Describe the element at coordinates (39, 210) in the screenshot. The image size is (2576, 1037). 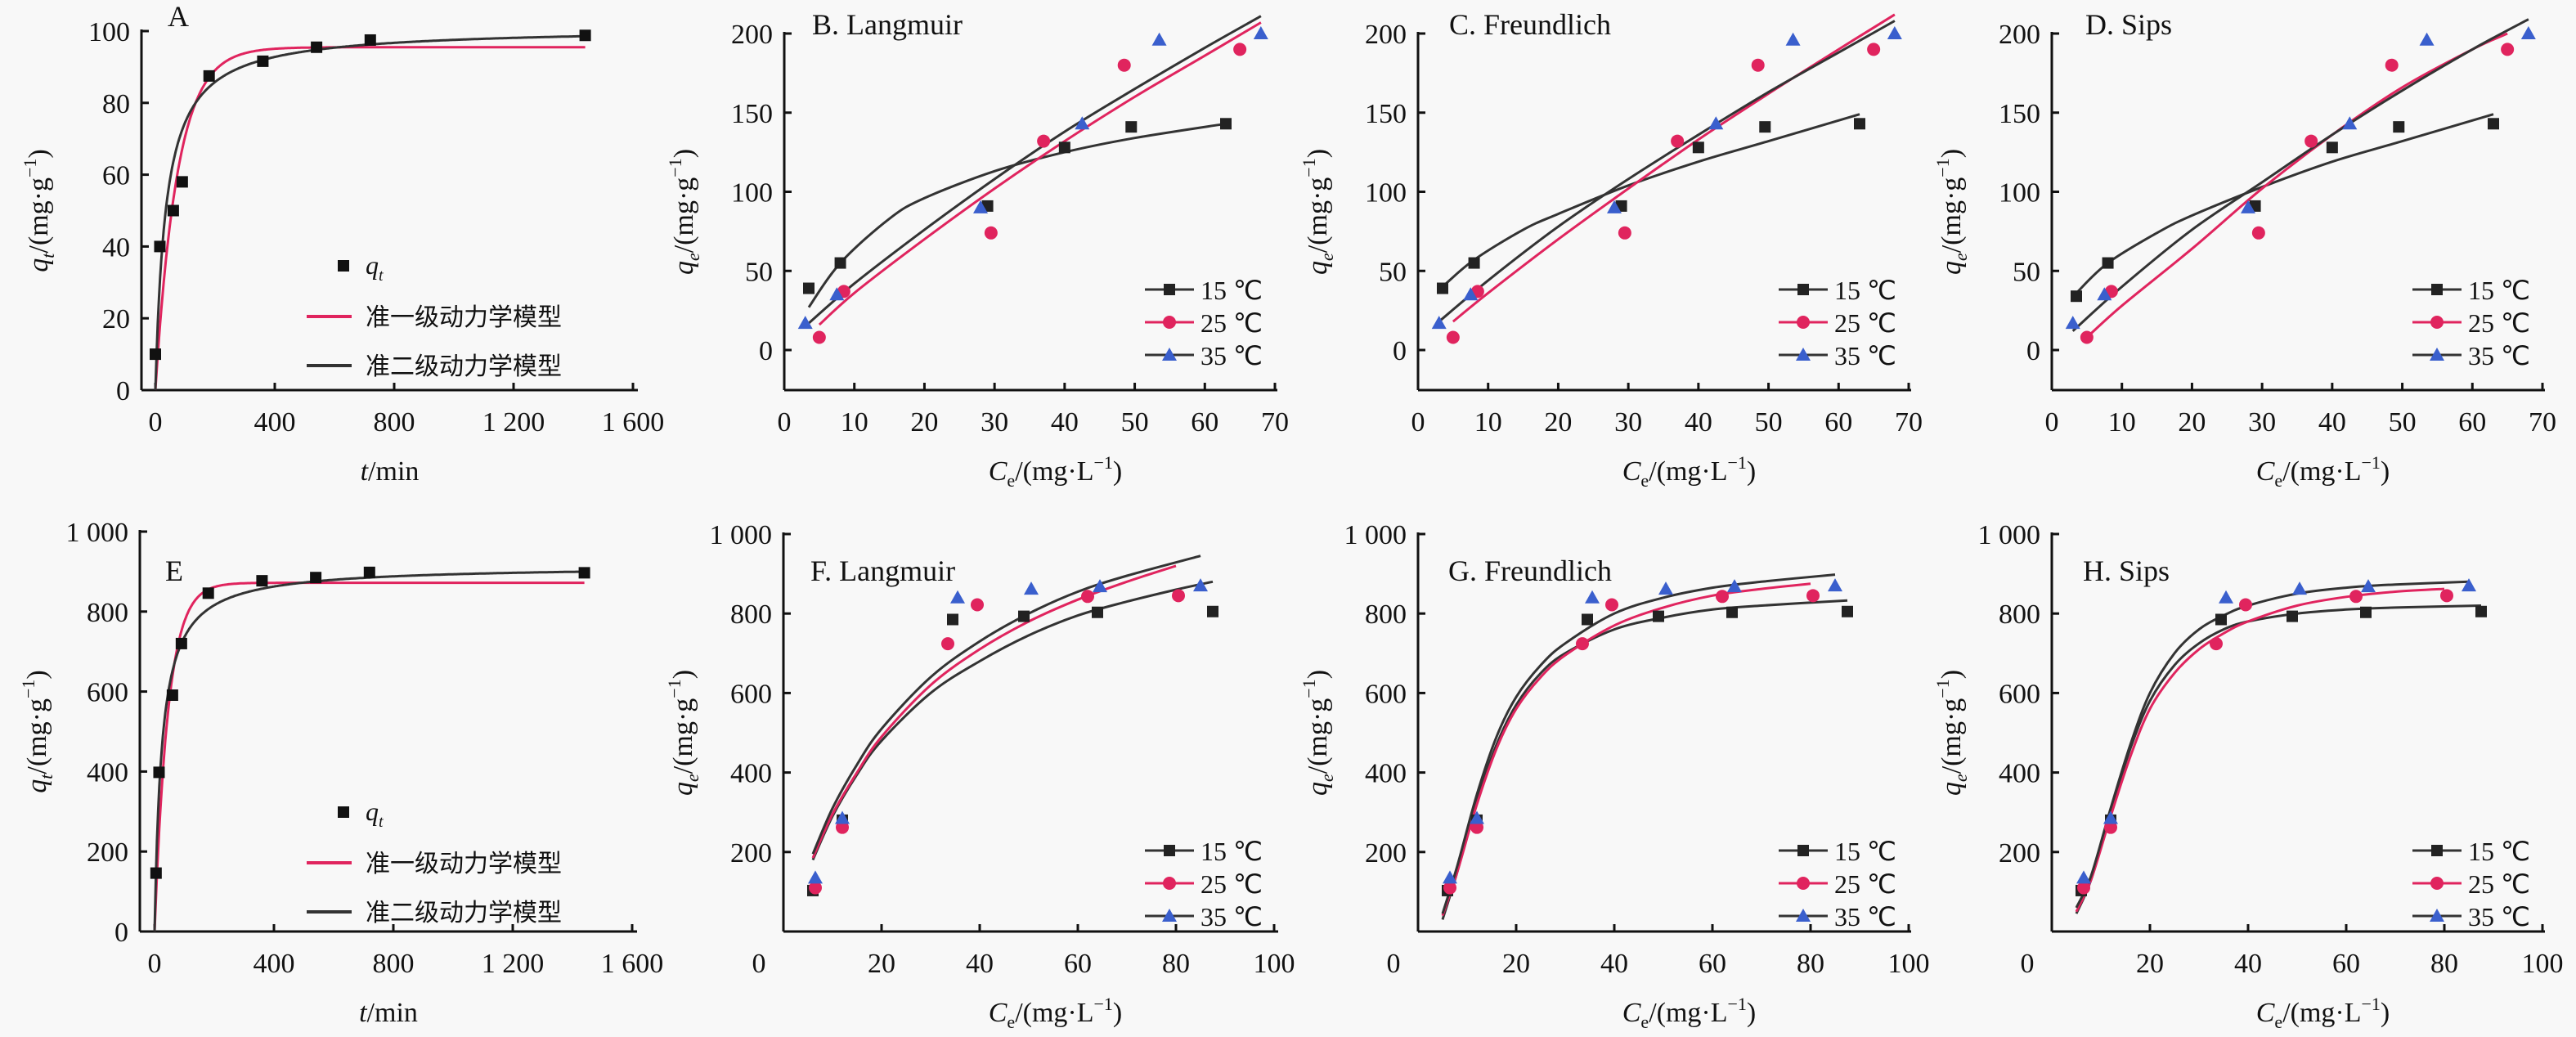
I see `y-axis-title: qt/(mg·g−1)` at that location.